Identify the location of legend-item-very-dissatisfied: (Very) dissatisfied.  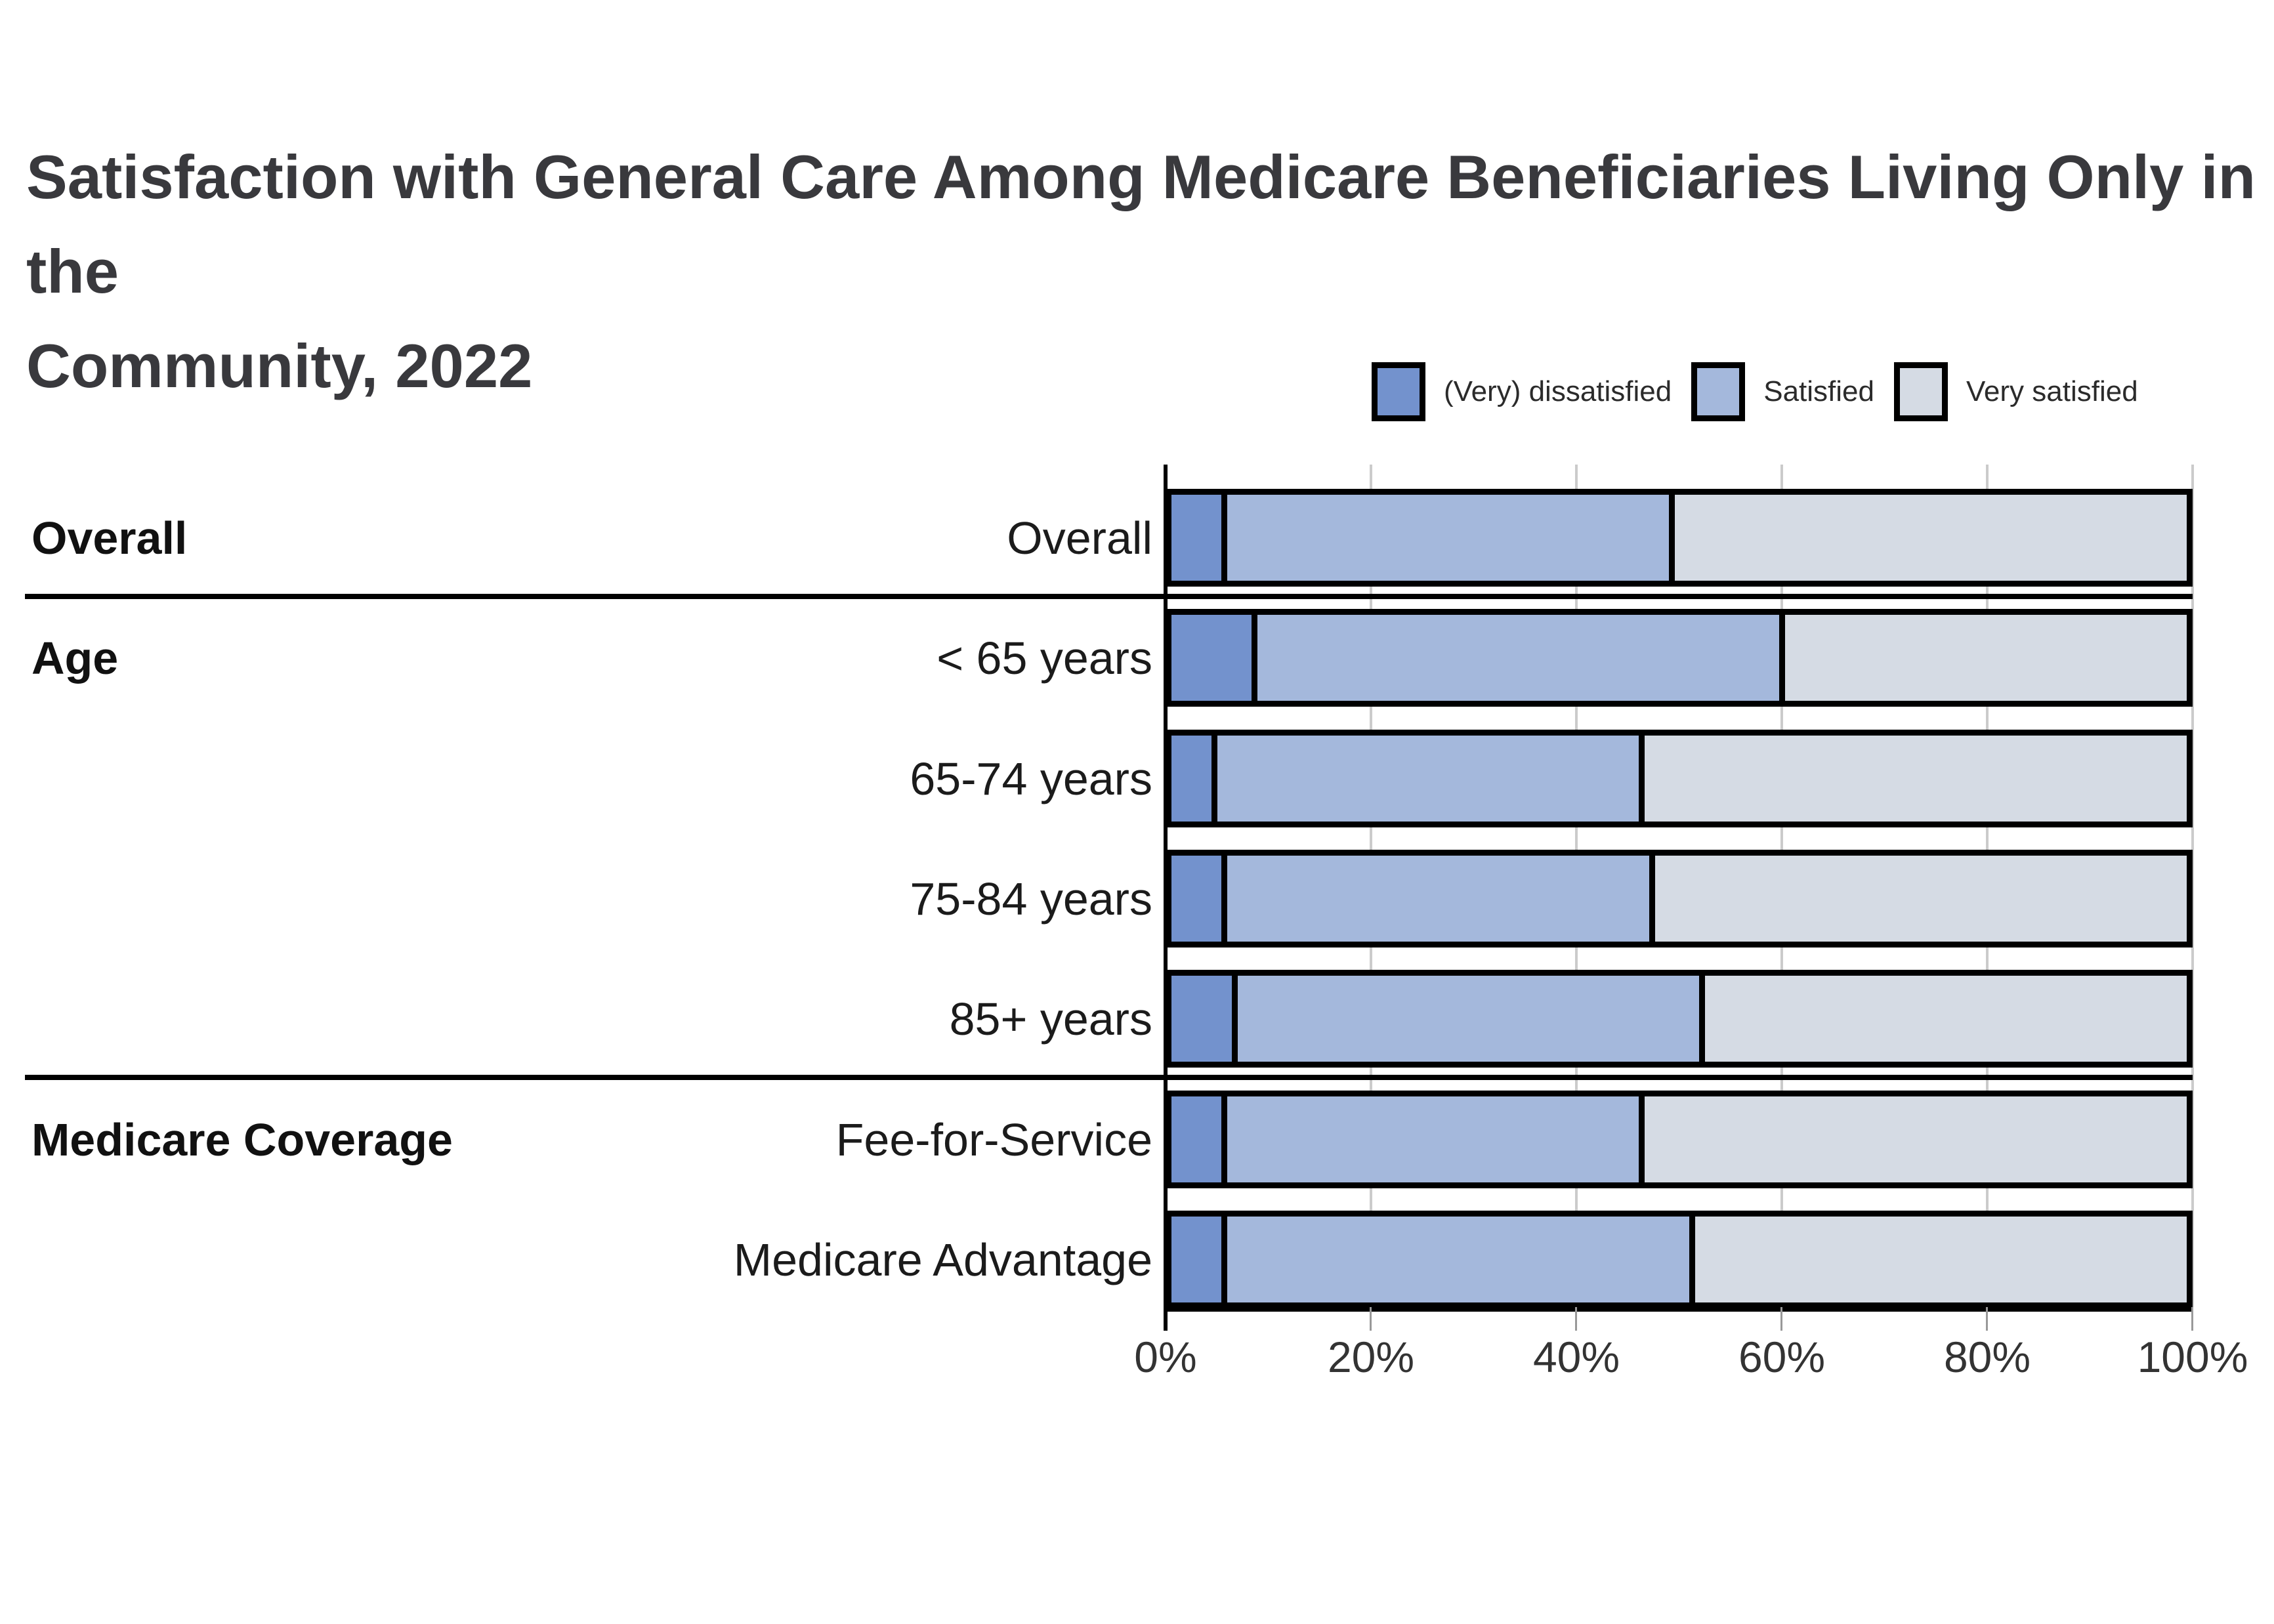
(1522, 392).